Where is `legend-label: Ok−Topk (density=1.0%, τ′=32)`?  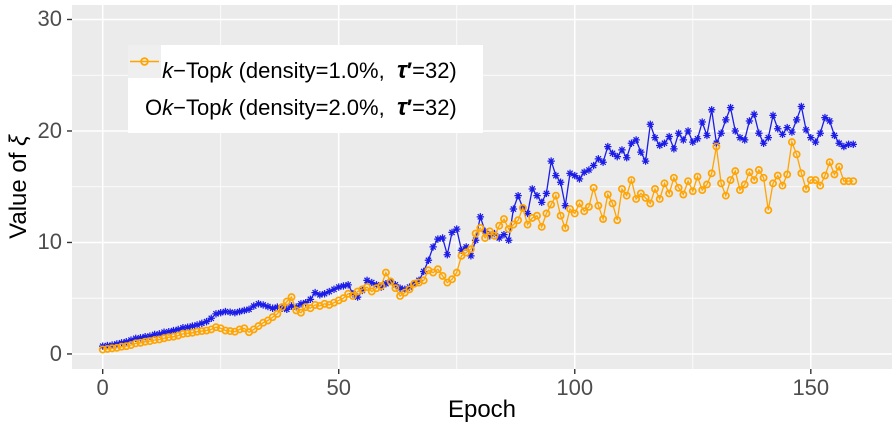
legend-label: Ok−Topk (density=1.0%, τ′=32) is located at coordinates (301, 70).